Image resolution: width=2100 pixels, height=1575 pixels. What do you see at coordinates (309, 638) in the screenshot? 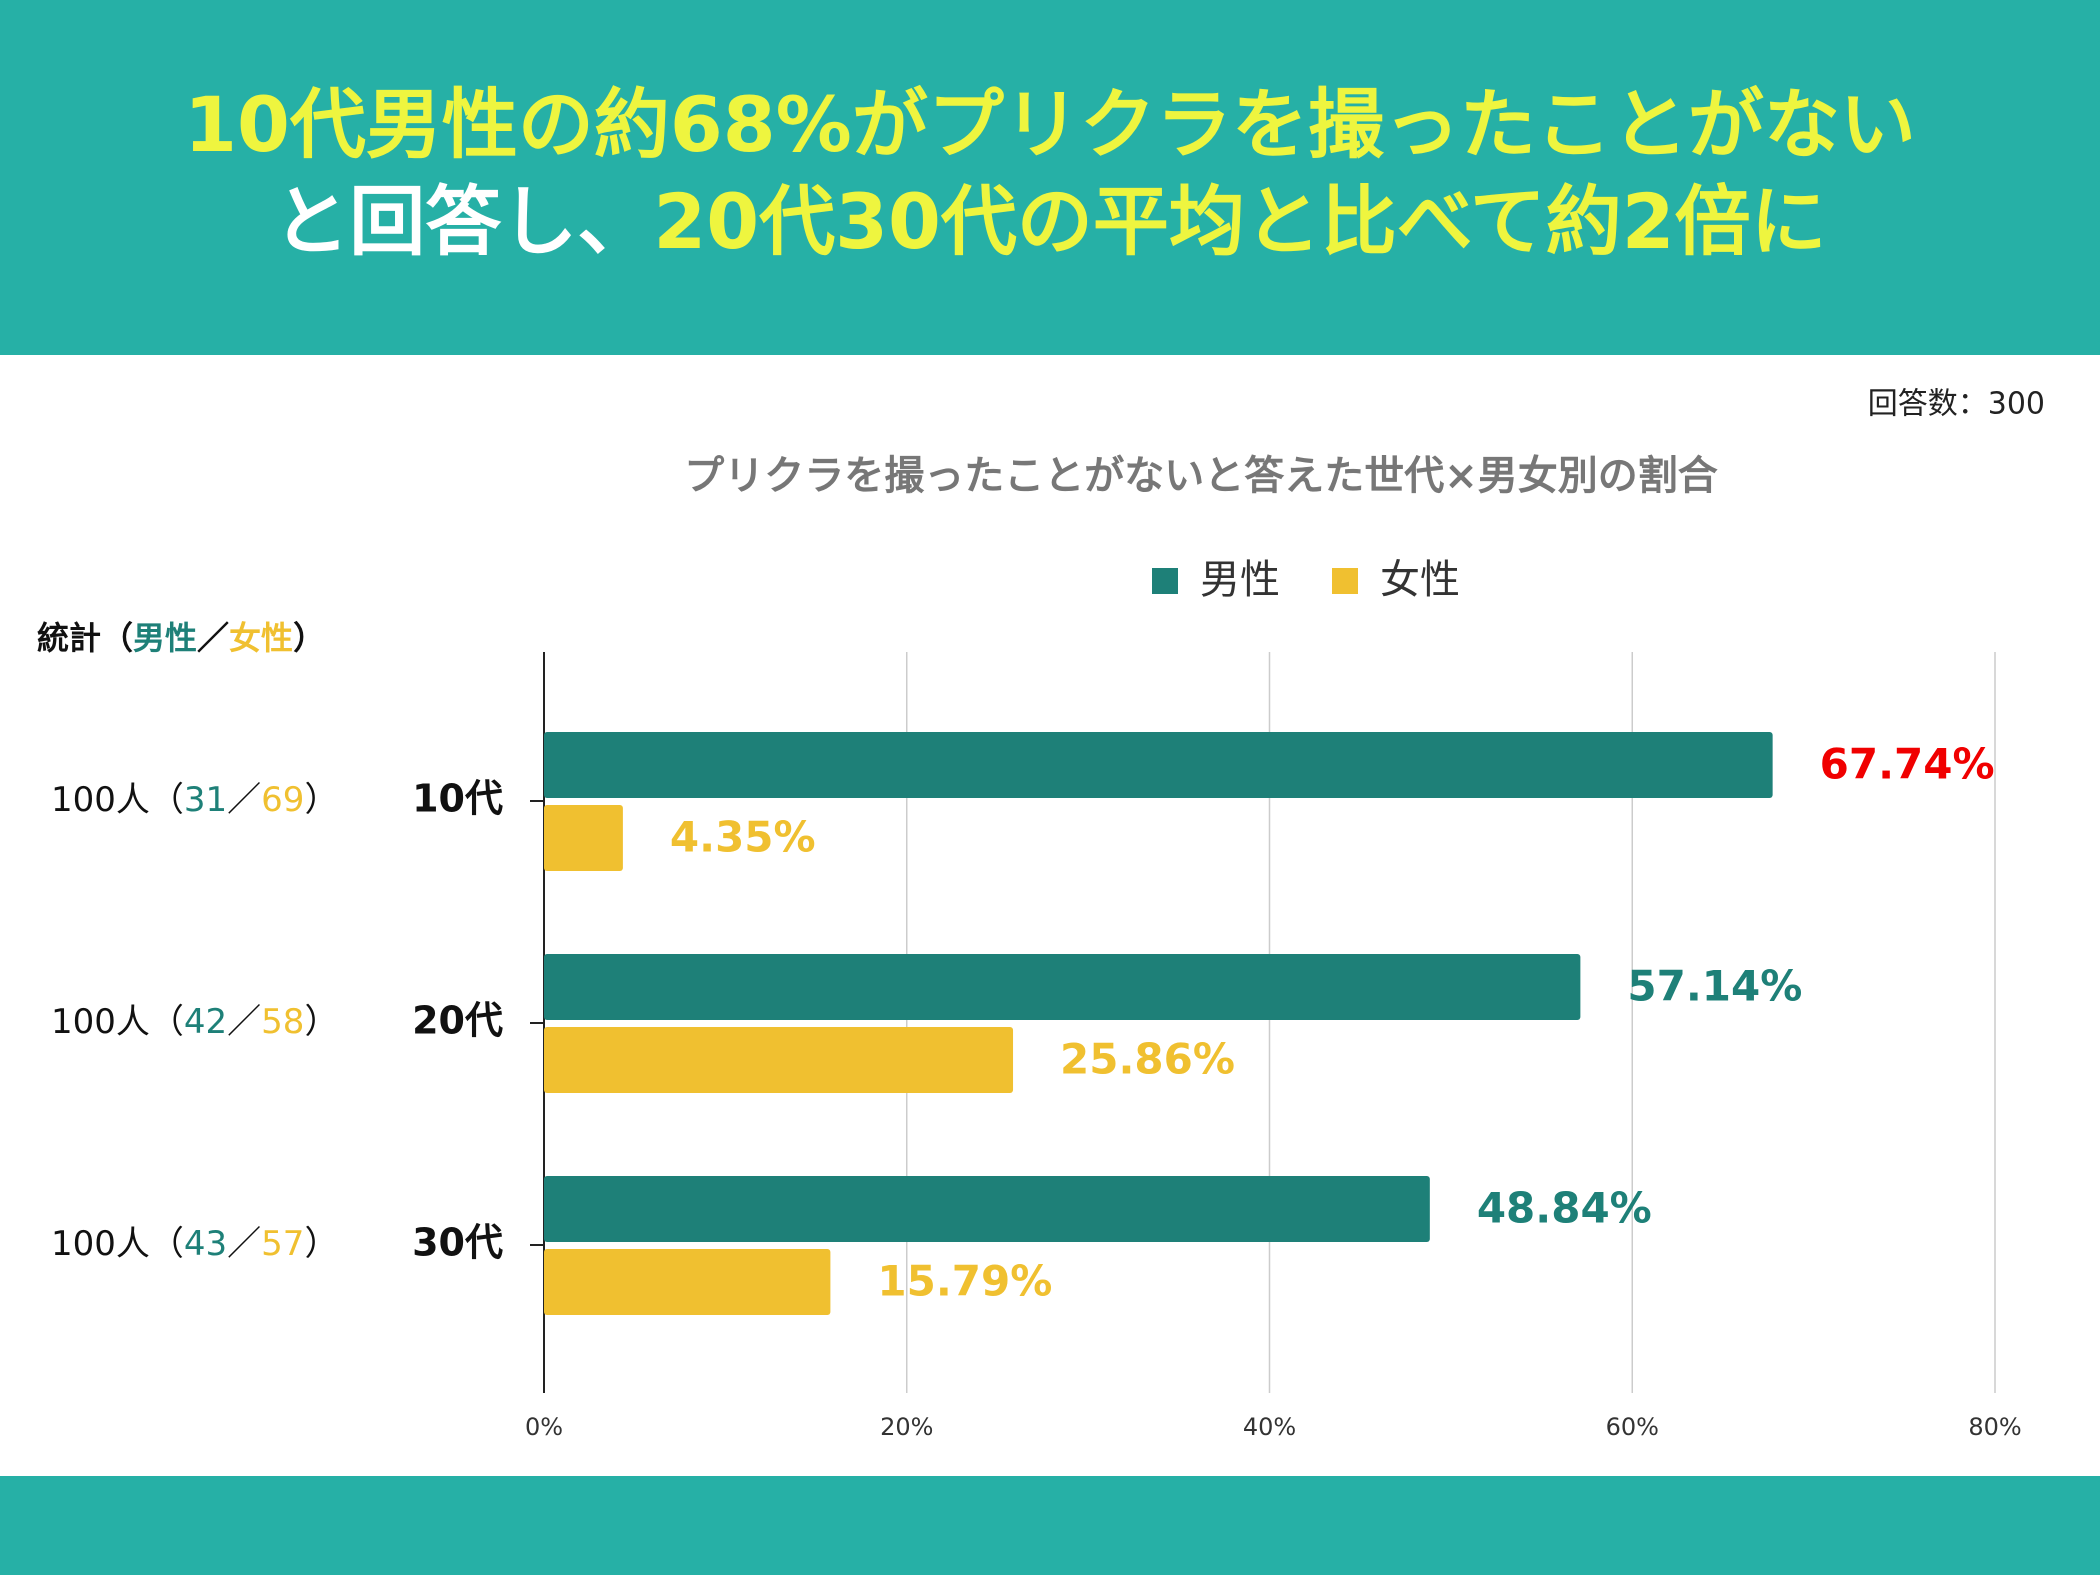
I see `stats-header-part: ）` at bounding box center [309, 638].